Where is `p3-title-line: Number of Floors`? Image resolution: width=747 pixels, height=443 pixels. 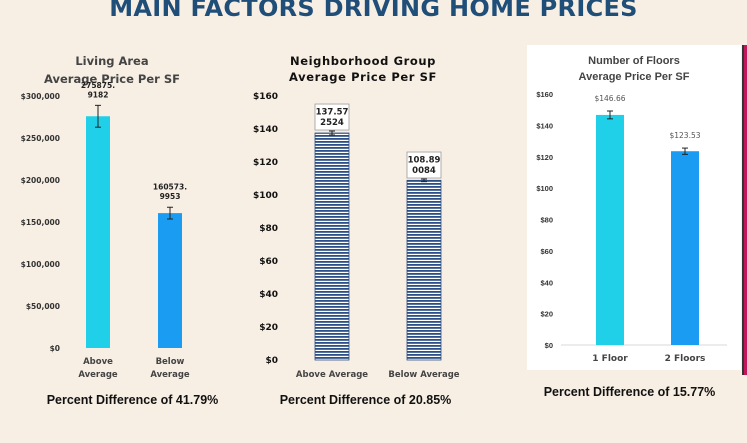
p3-title-line: Number of Floors is located at coordinates (634, 61).